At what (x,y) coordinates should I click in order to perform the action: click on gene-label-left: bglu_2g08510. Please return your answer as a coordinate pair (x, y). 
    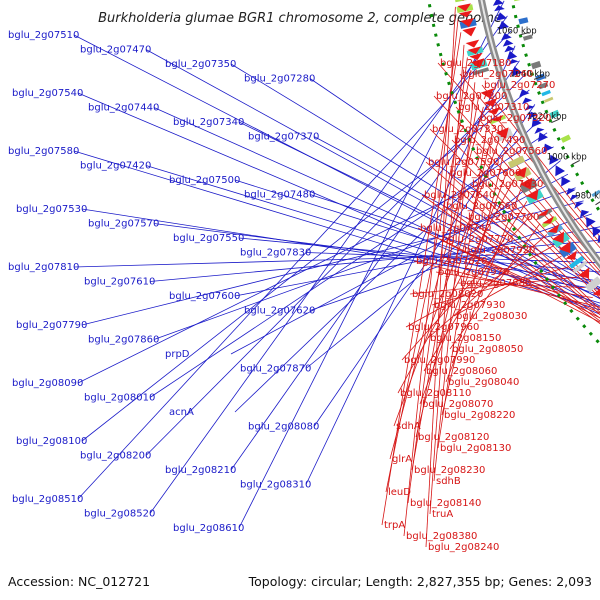
    Looking at the image, I should click on (47, 499).